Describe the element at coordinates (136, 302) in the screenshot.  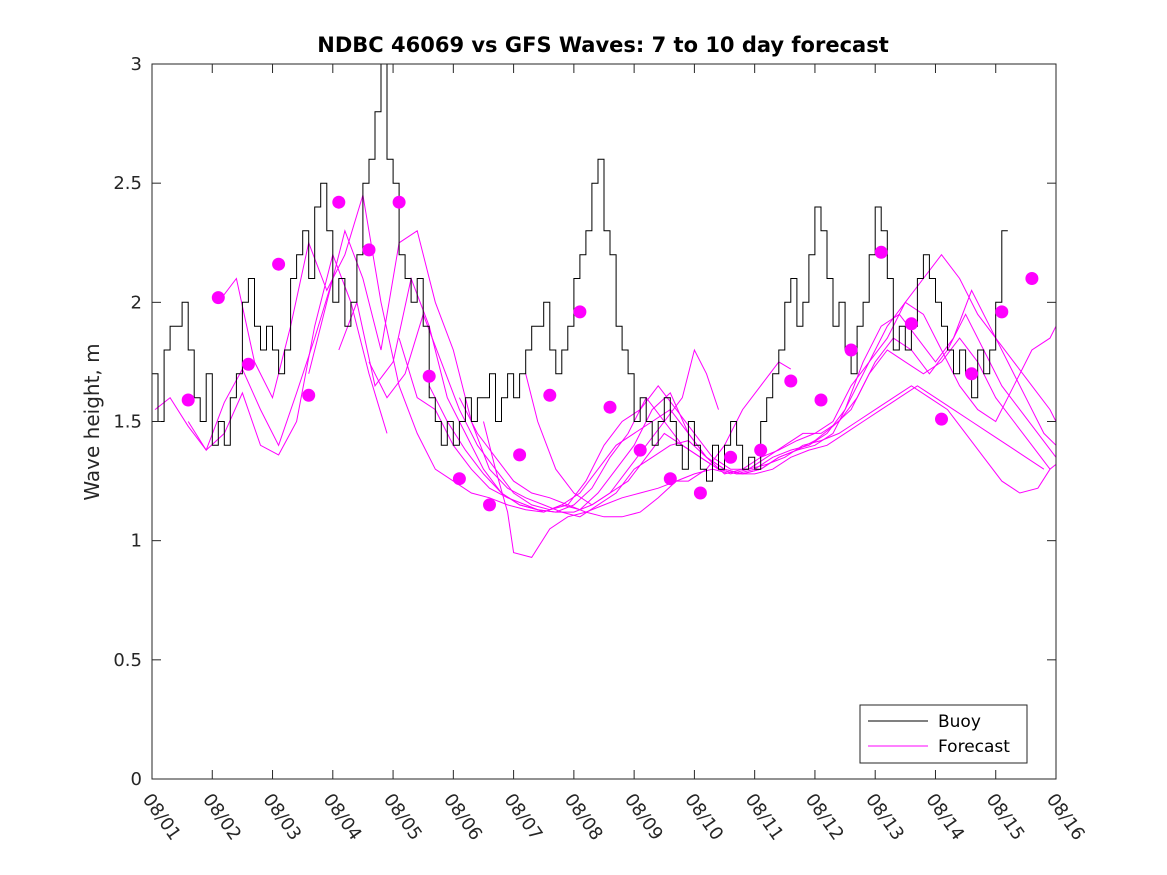
I see `y-tick-label-4: 2` at that location.